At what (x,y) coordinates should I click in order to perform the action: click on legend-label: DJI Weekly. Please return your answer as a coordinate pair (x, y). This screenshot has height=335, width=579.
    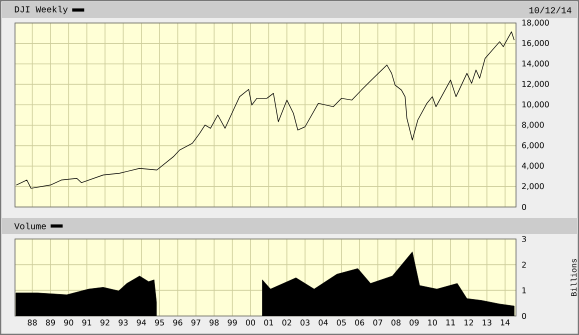
    Looking at the image, I should click on (41, 10).